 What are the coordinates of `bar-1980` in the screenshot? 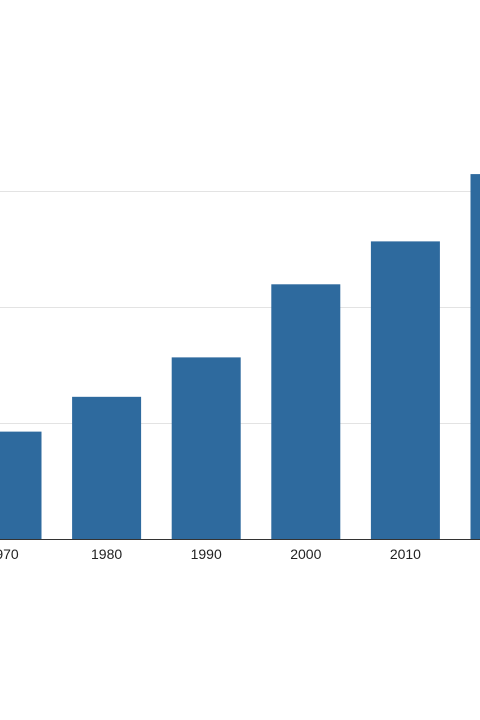 It's located at (107, 468).